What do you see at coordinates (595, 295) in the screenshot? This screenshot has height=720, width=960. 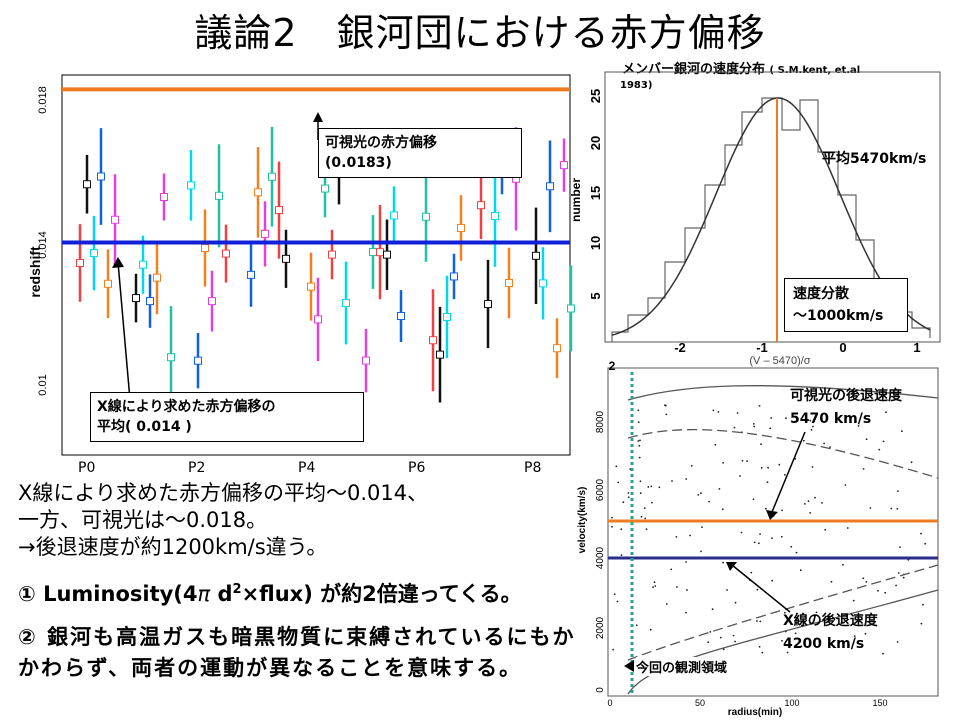 I see `hist-ytick-5: 5` at bounding box center [595, 295].